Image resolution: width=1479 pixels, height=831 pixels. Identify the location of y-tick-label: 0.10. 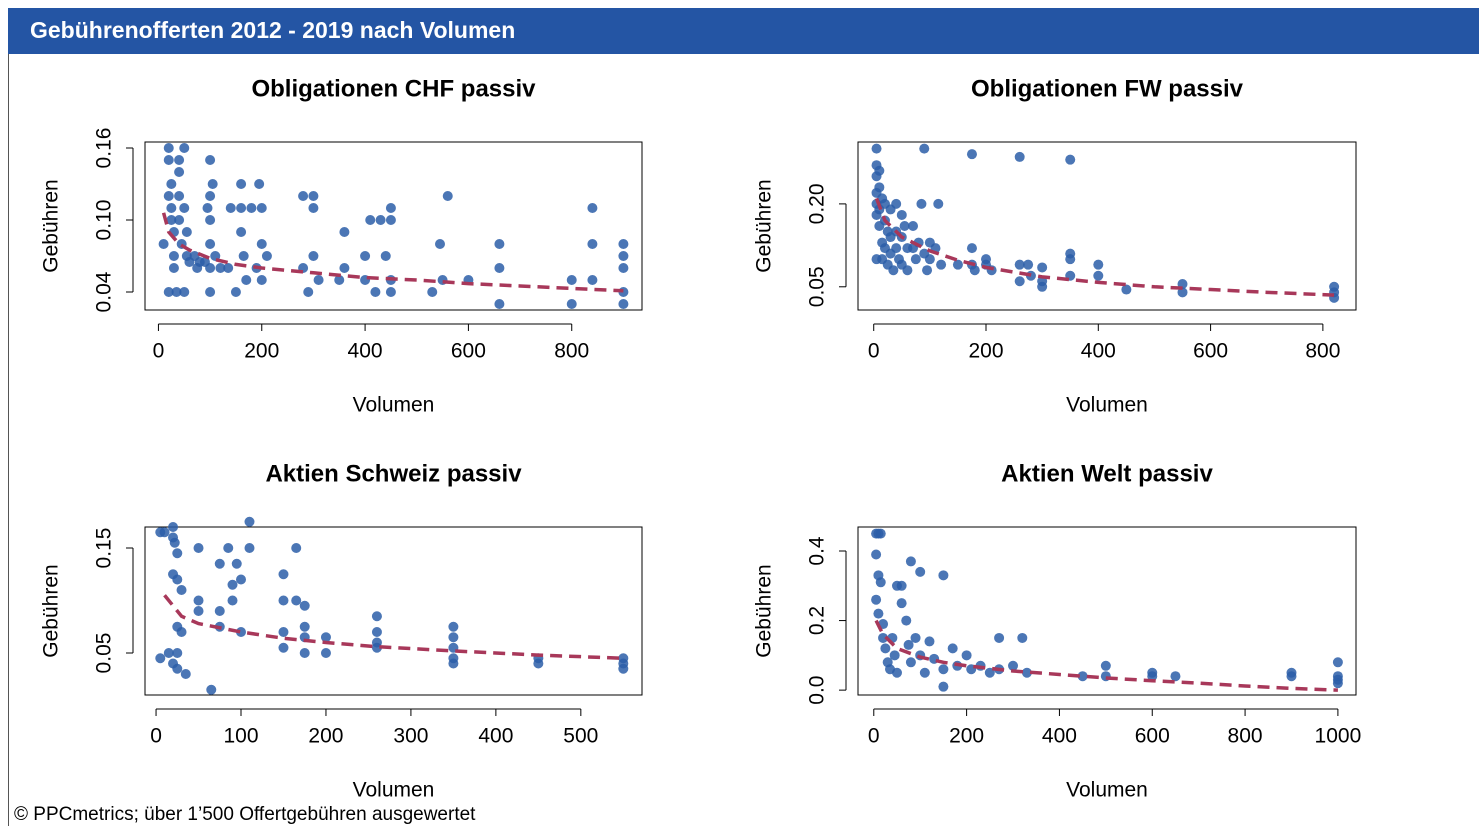
(104, 220).